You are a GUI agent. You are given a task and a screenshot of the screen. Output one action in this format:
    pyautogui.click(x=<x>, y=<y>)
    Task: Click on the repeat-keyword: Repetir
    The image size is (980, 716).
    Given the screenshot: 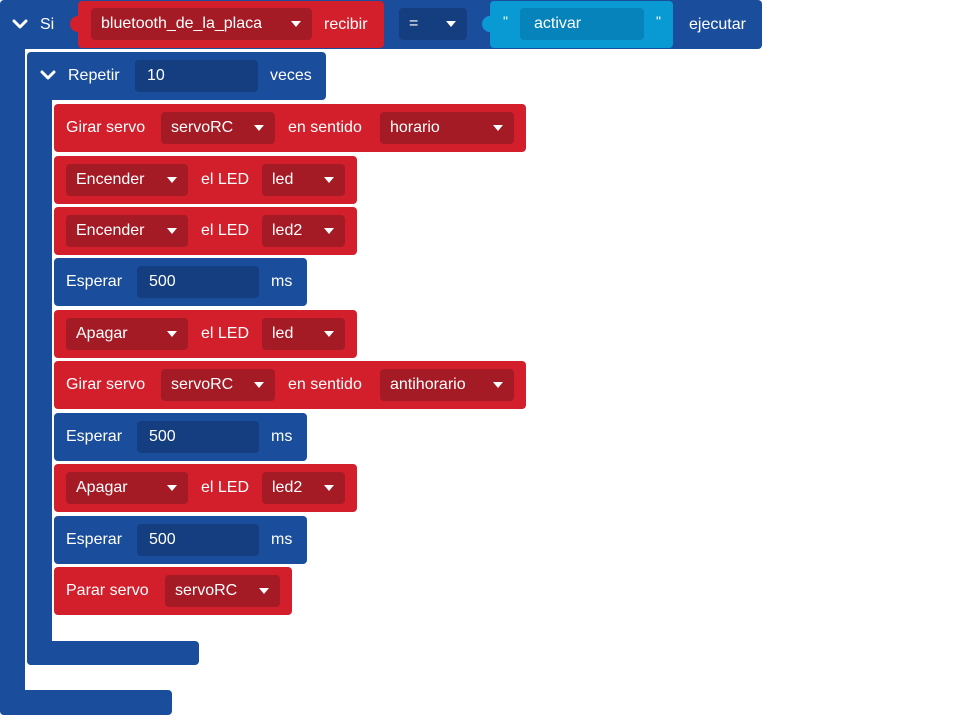 What is the action you would take?
    pyautogui.click(x=94, y=75)
    